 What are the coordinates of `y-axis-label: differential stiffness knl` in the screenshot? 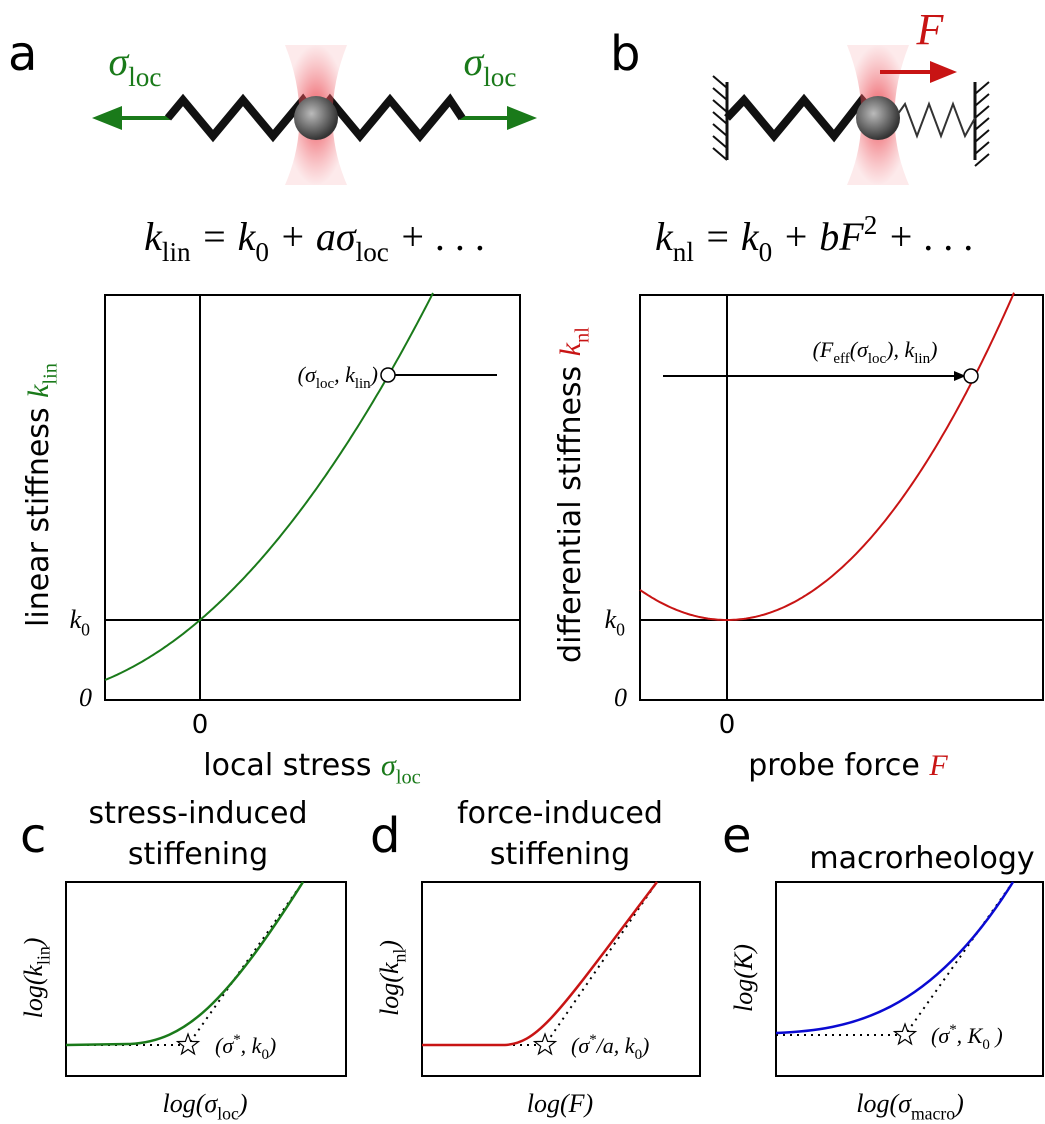 It's located at (573, 495).